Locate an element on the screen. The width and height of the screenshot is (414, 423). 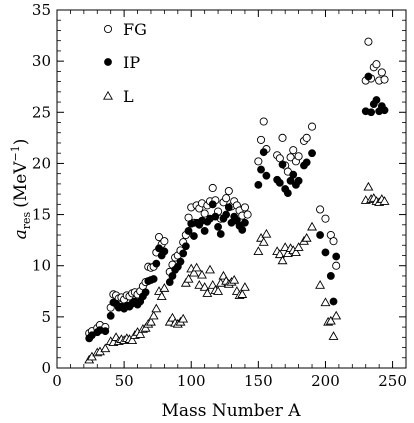
y-tick-label: 0 is located at coordinates (46, 368).